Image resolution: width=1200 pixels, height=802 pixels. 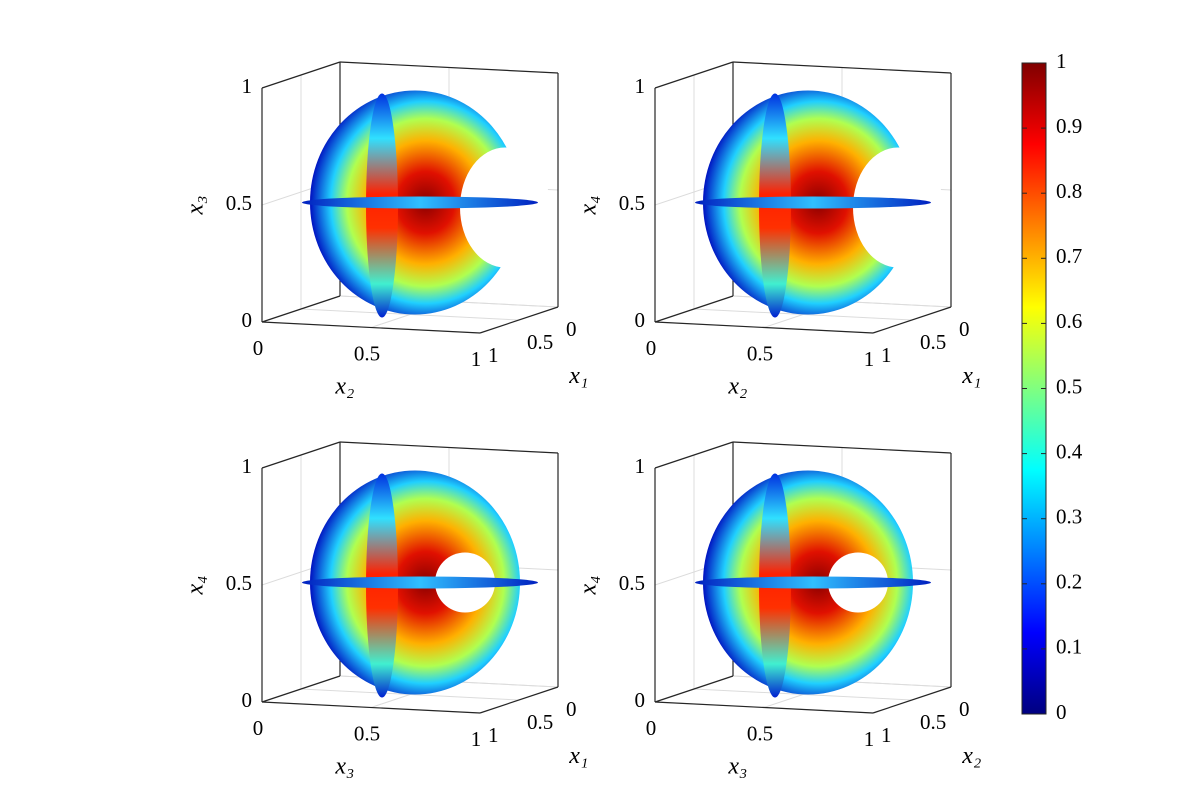 I want to click on colorbar-tick-label: 0.9, so click(x=1069, y=126).